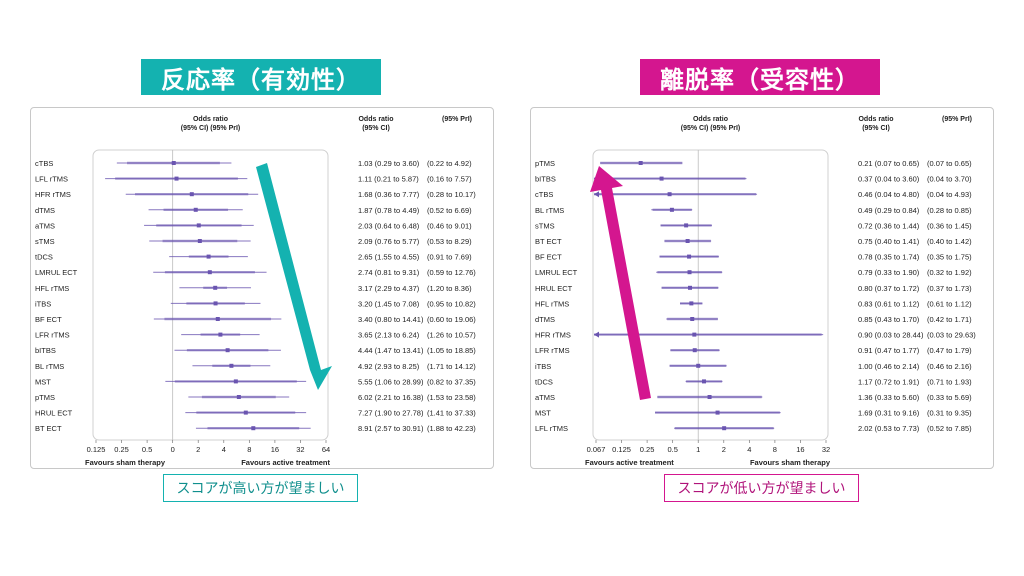 The width and height of the screenshot is (1024, 576). Describe the element at coordinates (451, 350) in the screenshot. I see `pri-value: (1.05 to 18.85)` at that location.